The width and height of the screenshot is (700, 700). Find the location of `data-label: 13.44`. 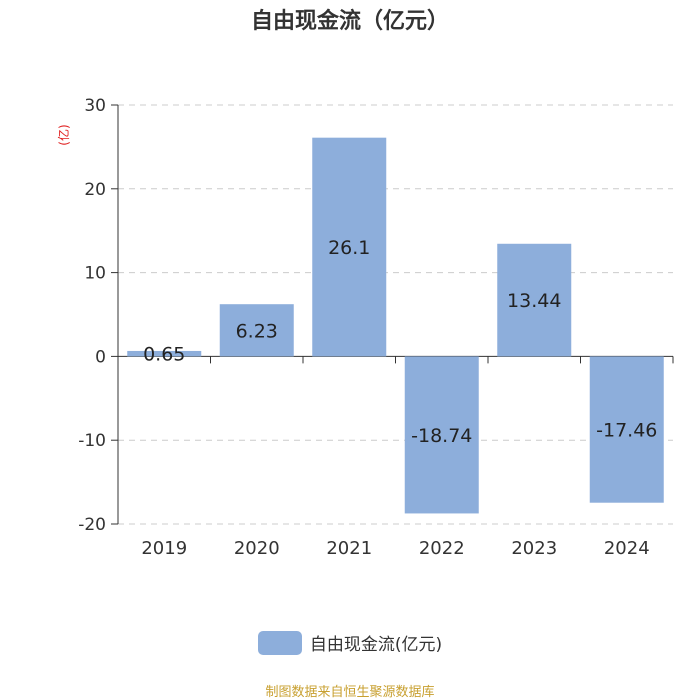

data-label: 13.44 is located at coordinates (534, 301).